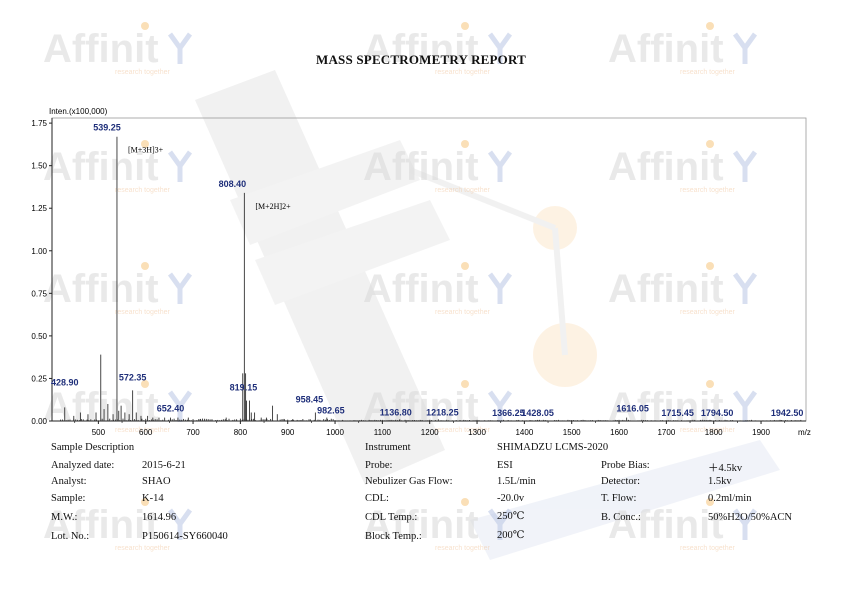 Image resolution: width=842 pixels, height=596 pixels. What do you see at coordinates (560, 291) in the screenshot?
I see `watermark-link` at bounding box center [560, 291].